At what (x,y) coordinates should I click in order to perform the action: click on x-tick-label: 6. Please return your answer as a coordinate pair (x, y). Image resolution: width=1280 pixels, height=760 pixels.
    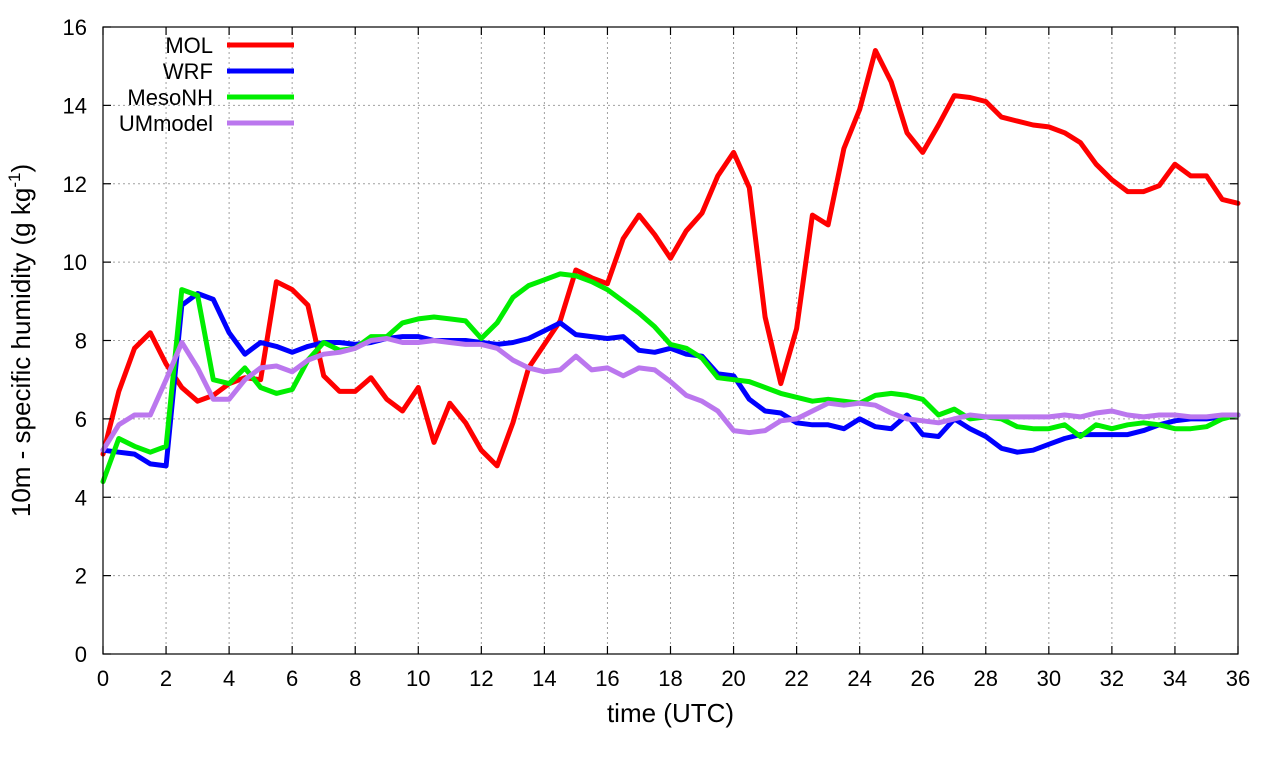
    Looking at the image, I should click on (292, 678).